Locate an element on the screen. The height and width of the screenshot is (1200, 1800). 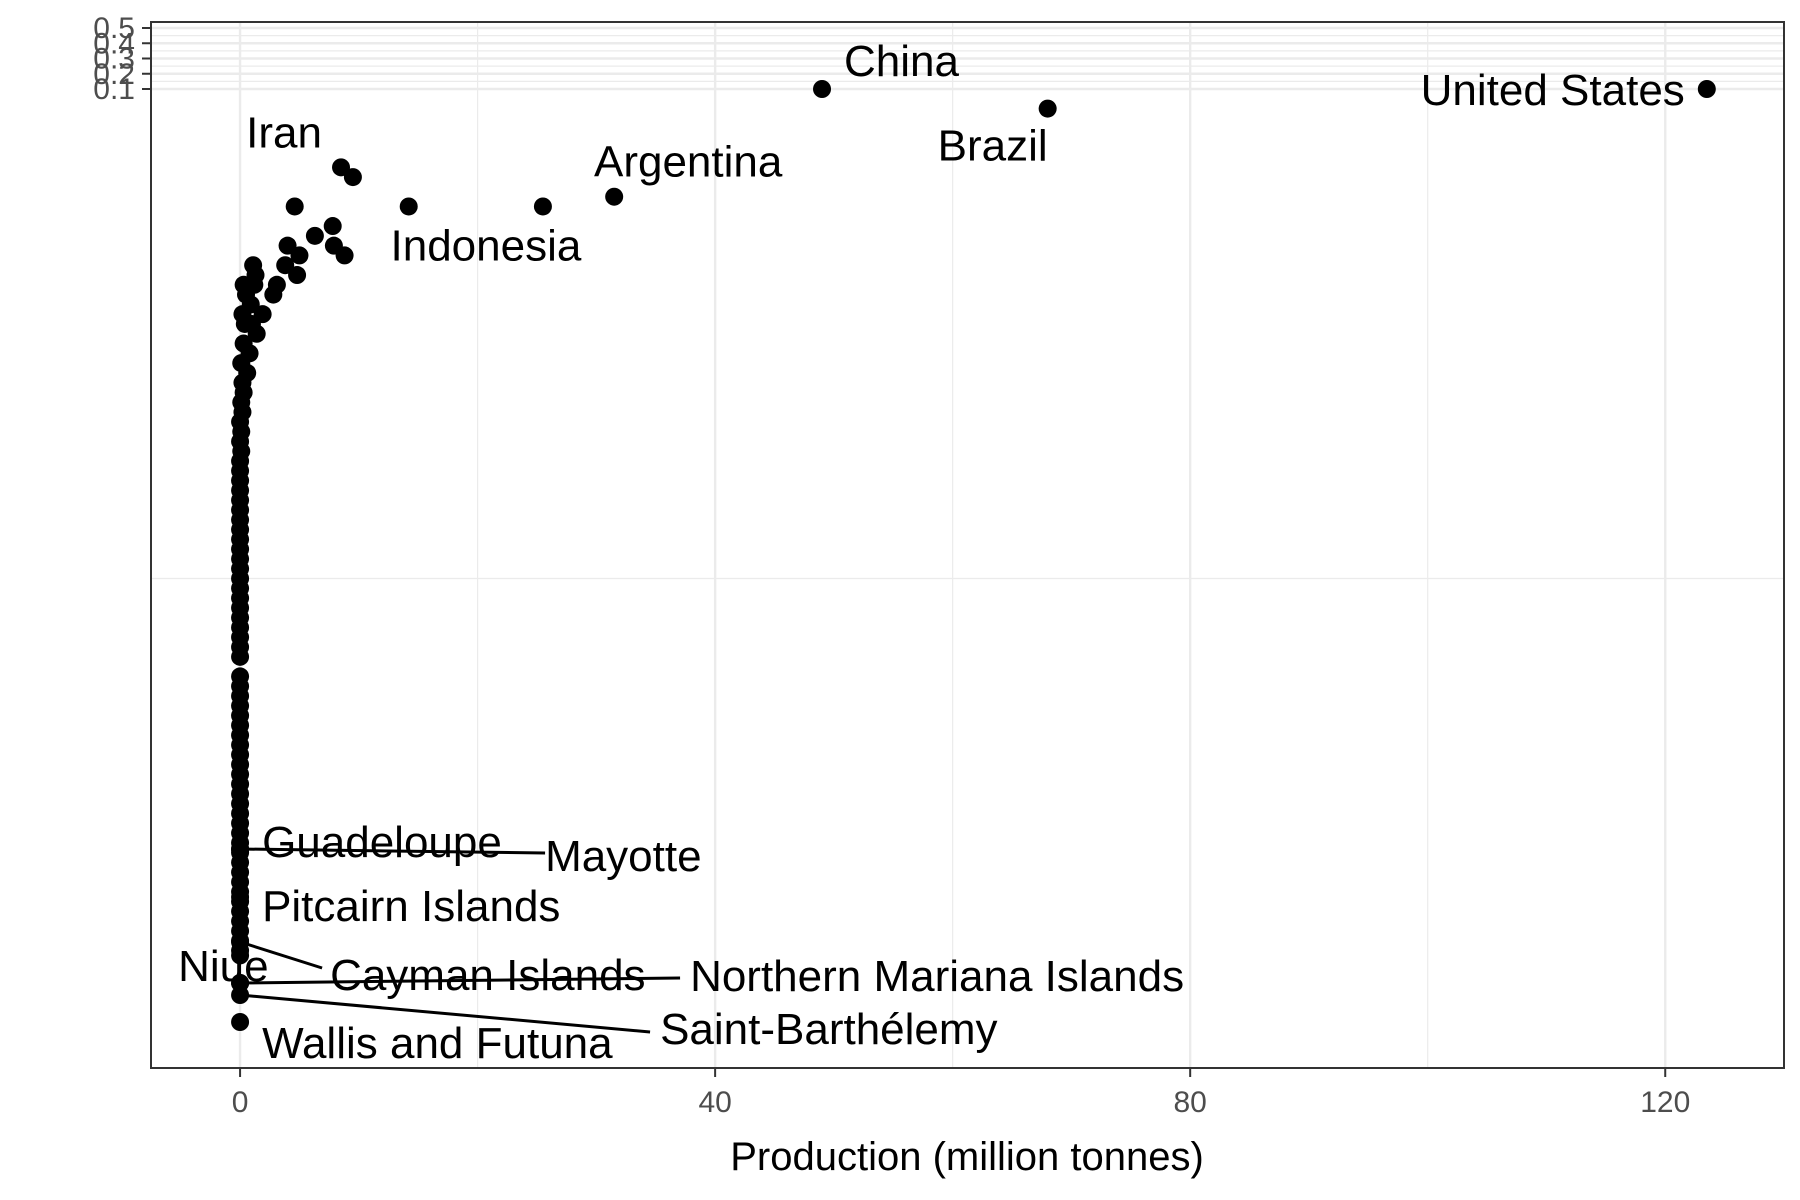
point-label: Wallis and Futuna is located at coordinates (437, 1043).